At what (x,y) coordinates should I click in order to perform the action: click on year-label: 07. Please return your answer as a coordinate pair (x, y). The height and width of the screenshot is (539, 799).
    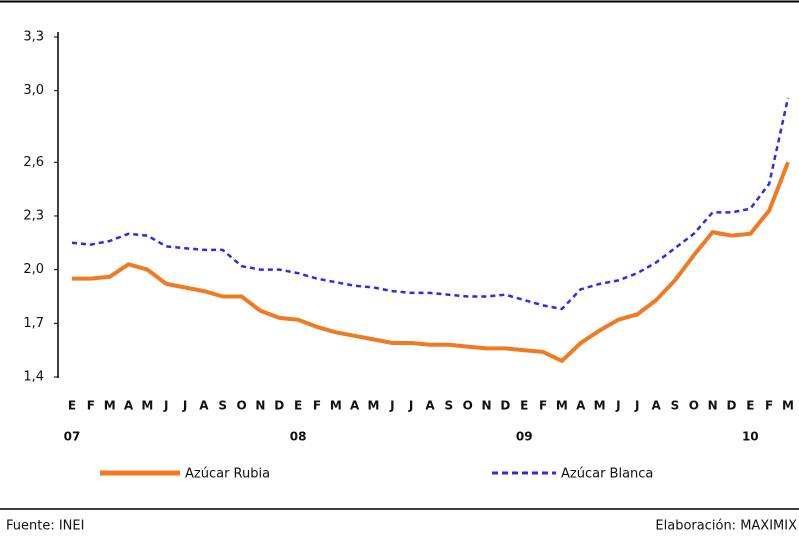
    Looking at the image, I should click on (72, 437).